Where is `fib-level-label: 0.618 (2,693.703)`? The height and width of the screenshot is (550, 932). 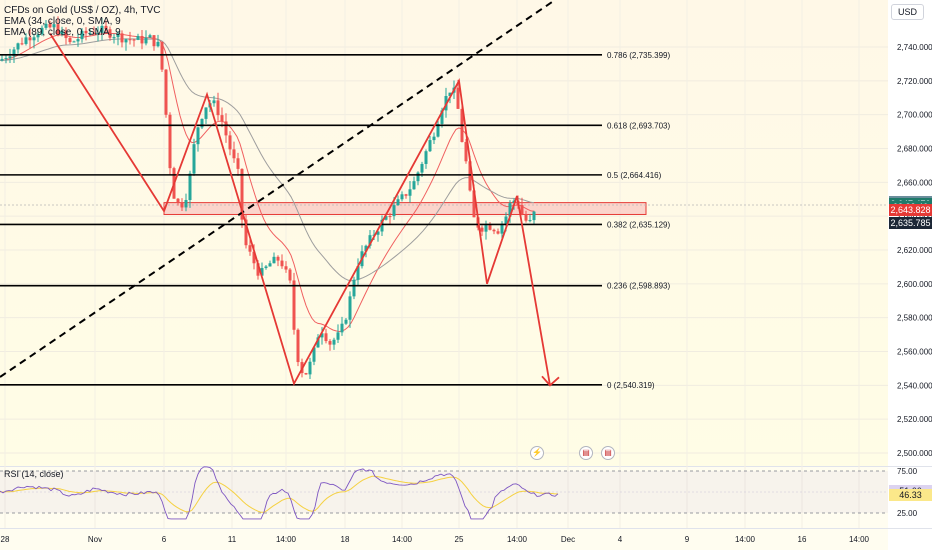
fib-level-label: 0.618 (2,693.703) is located at coordinates (638, 125).